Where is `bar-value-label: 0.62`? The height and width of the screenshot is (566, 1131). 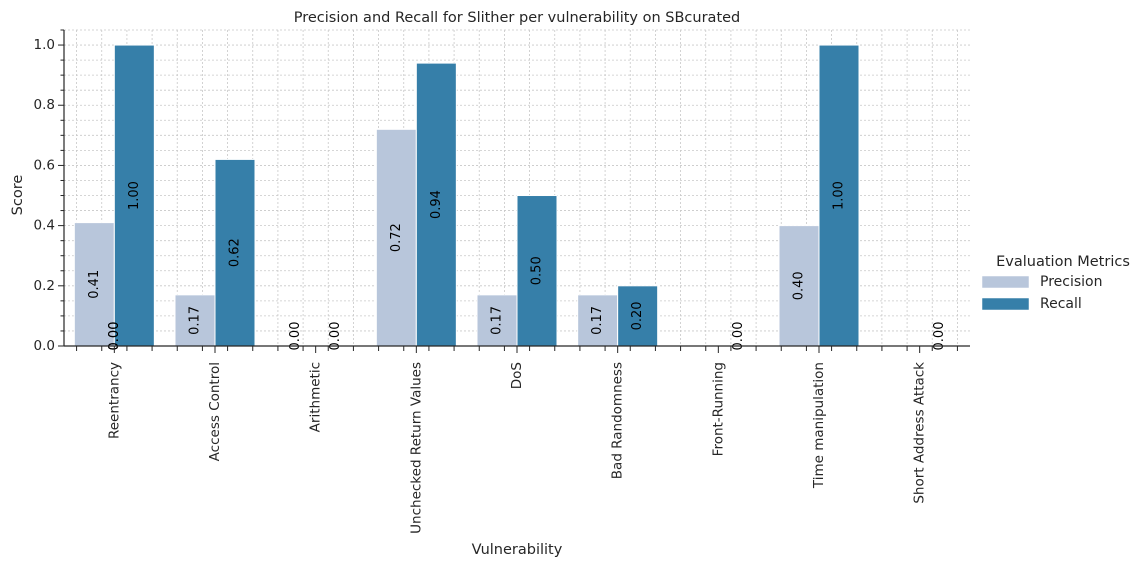 bar-value-label: 0.62 is located at coordinates (235, 252).